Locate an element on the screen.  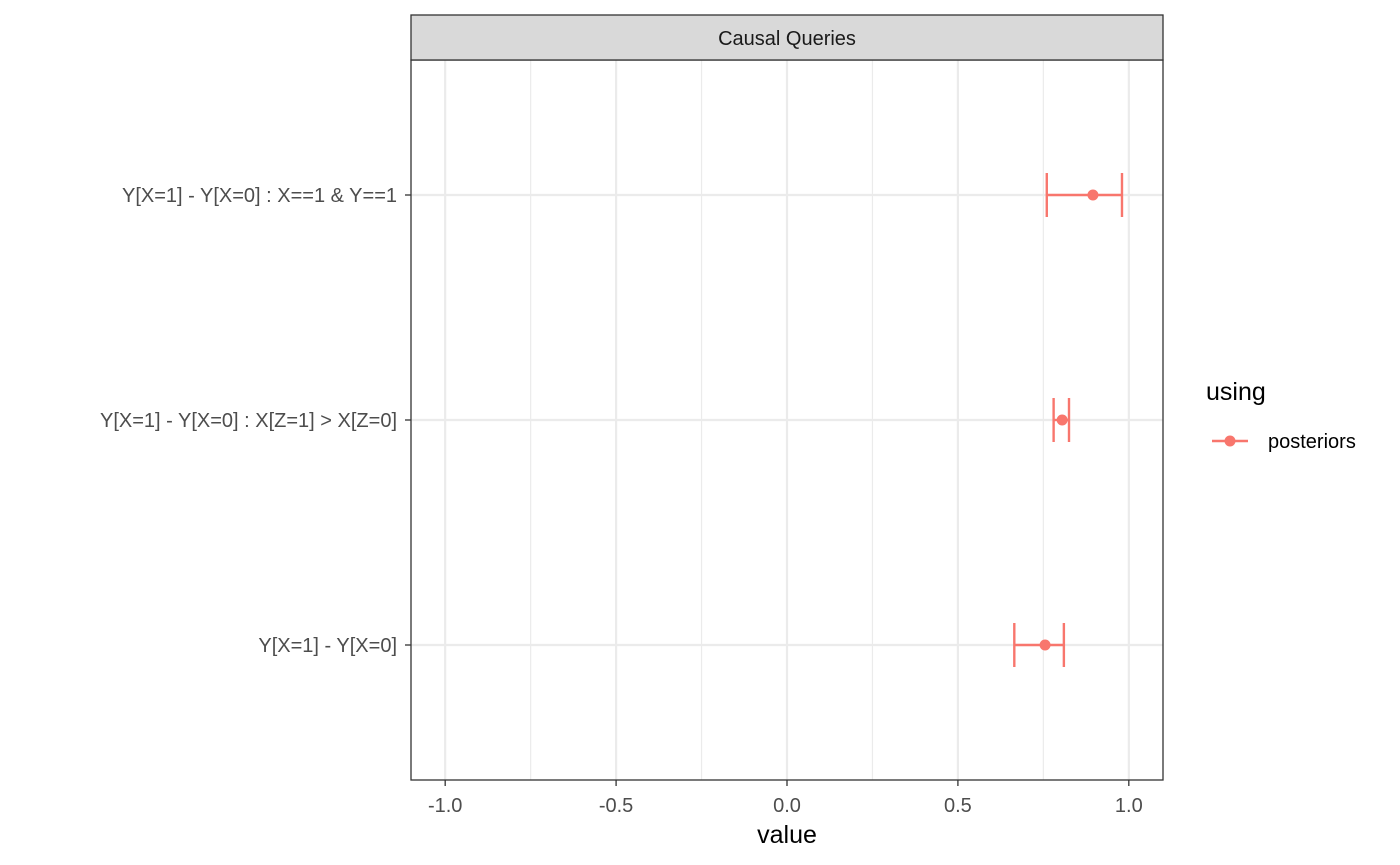
y-tick-label: Y[X=1] - Y[X=0] is located at coordinates (327, 646).